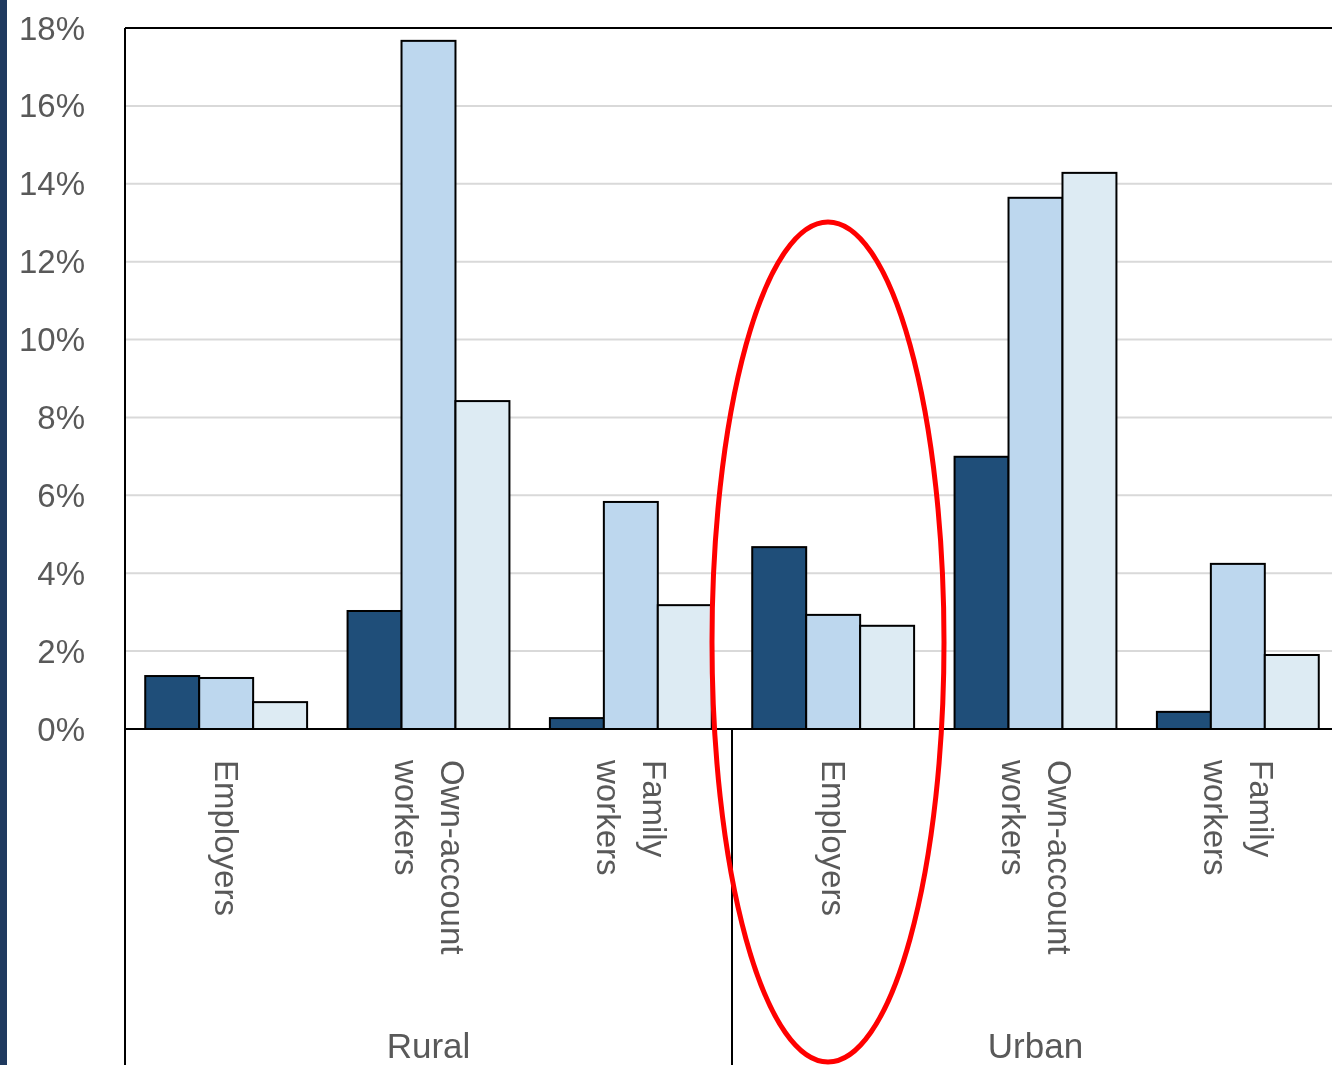 This screenshot has height=1065, width=1332. Describe the element at coordinates (51, 28) in the screenshot. I see `y-tick-label: 18%` at that location.